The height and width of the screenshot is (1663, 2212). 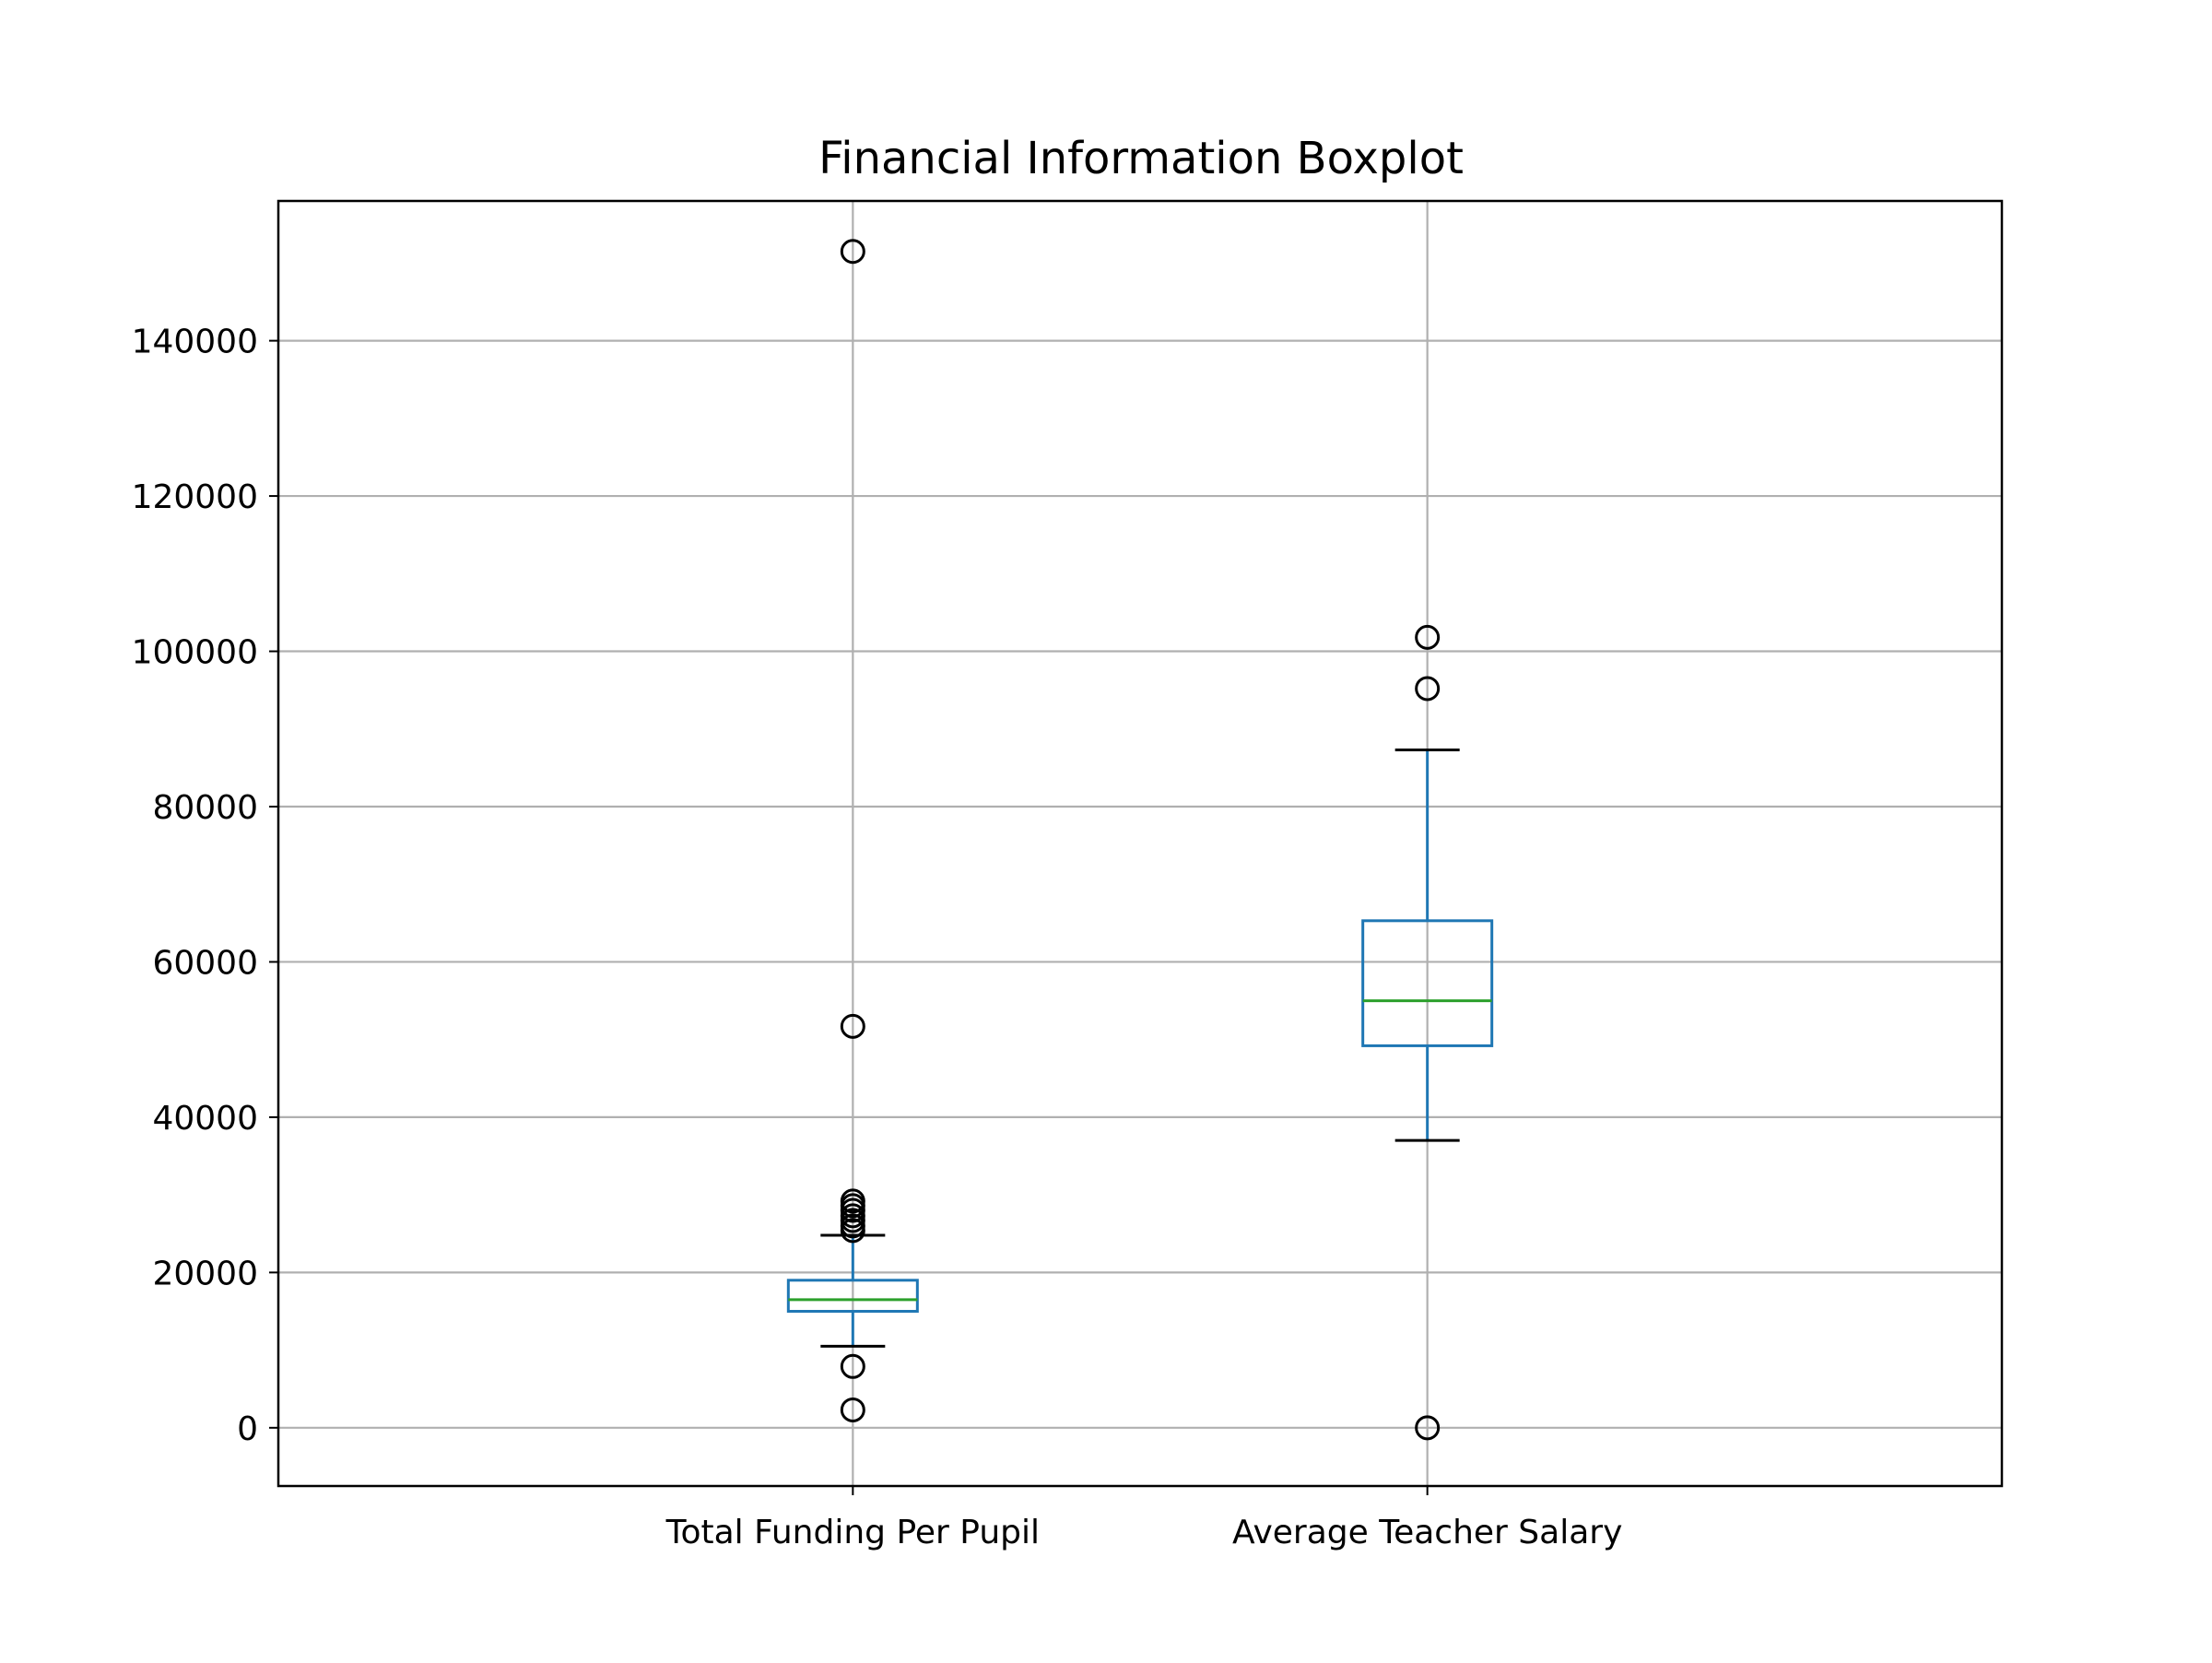 I want to click on chart-title: Financial Information Boxplot, so click(x=1141, y=158).